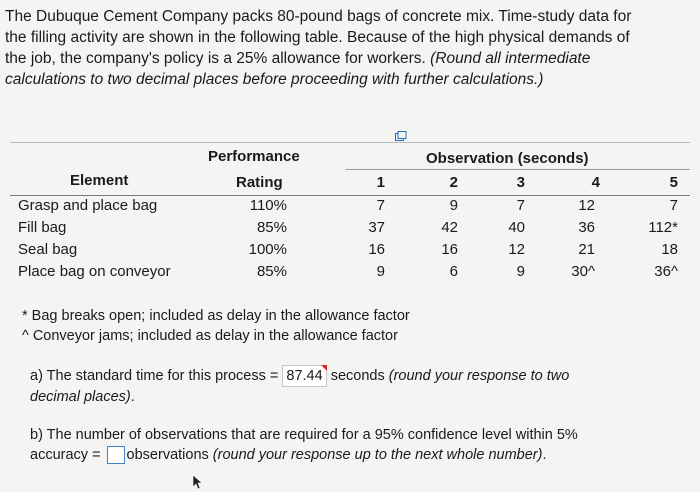 This screenshot has height=492, width=700. I want to click on row-3-obs-3: 12, so click(516, 249).